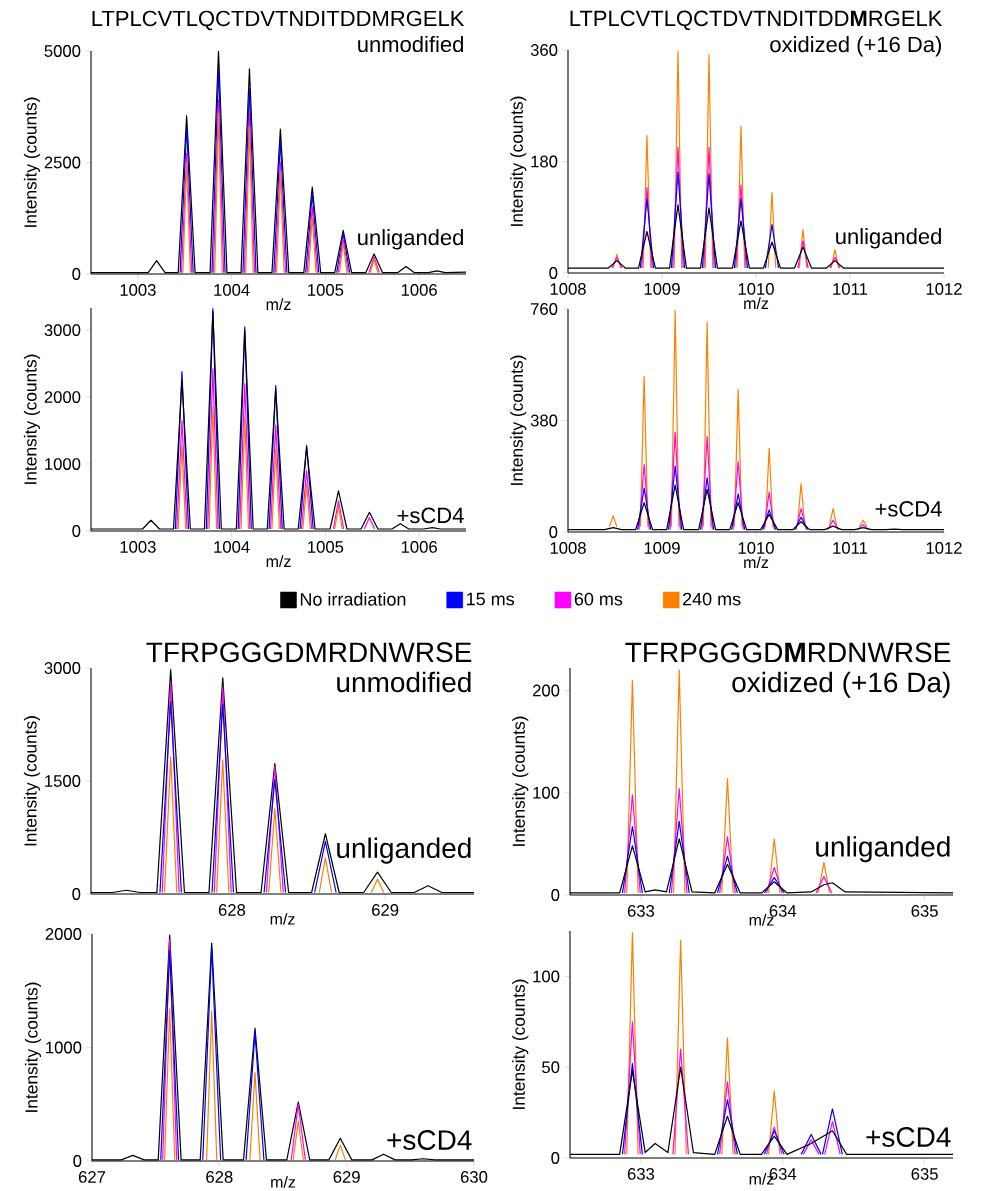 Image resolution: width=984 pixels, height=1191 pixels. Describe the element at coordinates (62, 162) in the screenshot. I see `y-tick-label: 2500` at that location.